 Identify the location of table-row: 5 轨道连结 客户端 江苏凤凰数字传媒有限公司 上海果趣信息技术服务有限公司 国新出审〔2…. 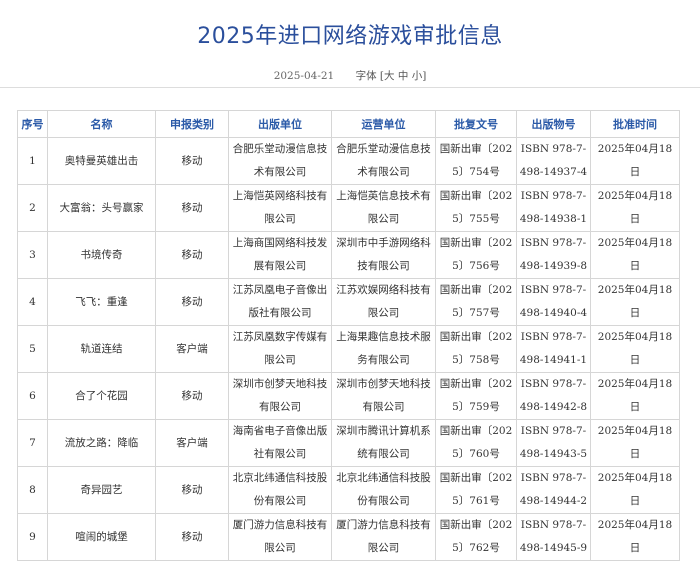
(348, 349).